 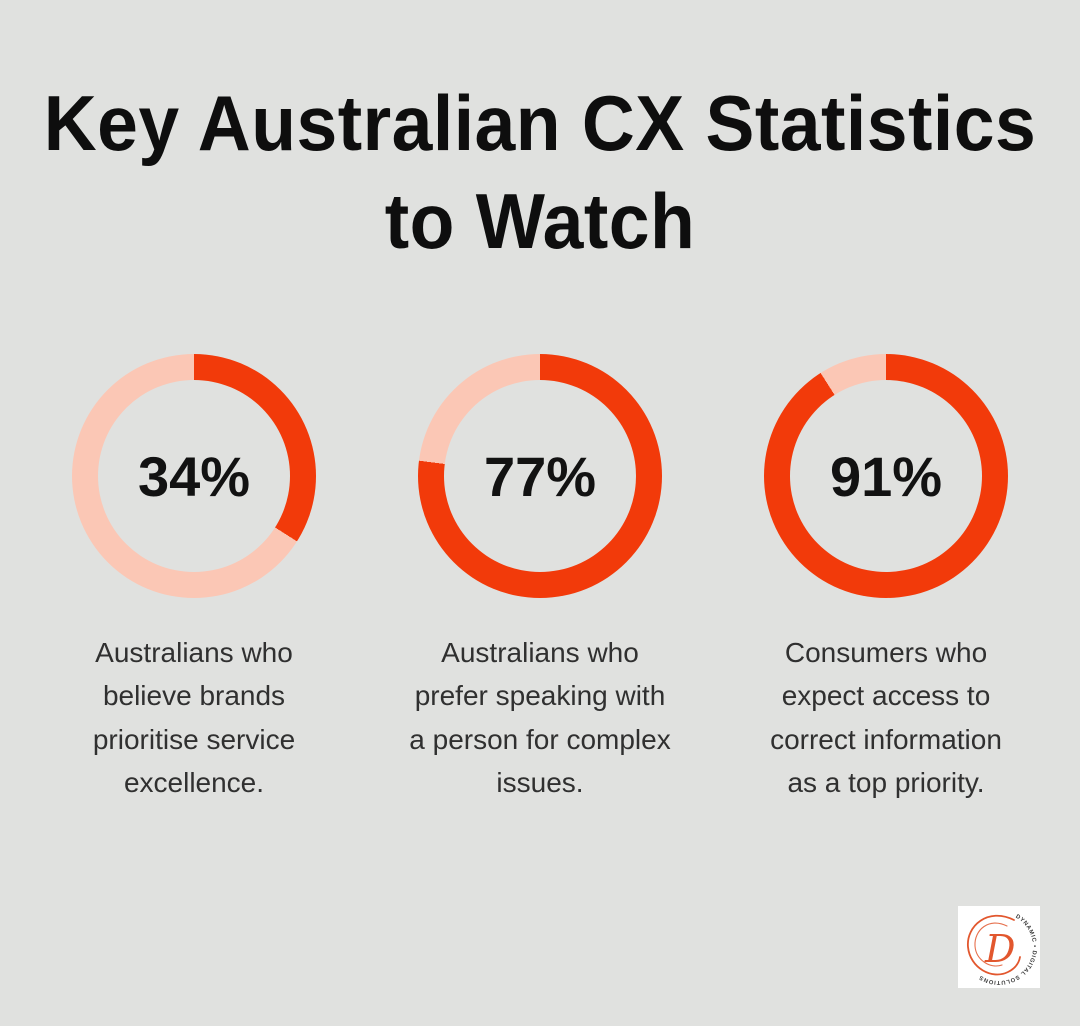 I want to click on page-title-line2: to Watch, so click(x=540, y=221).